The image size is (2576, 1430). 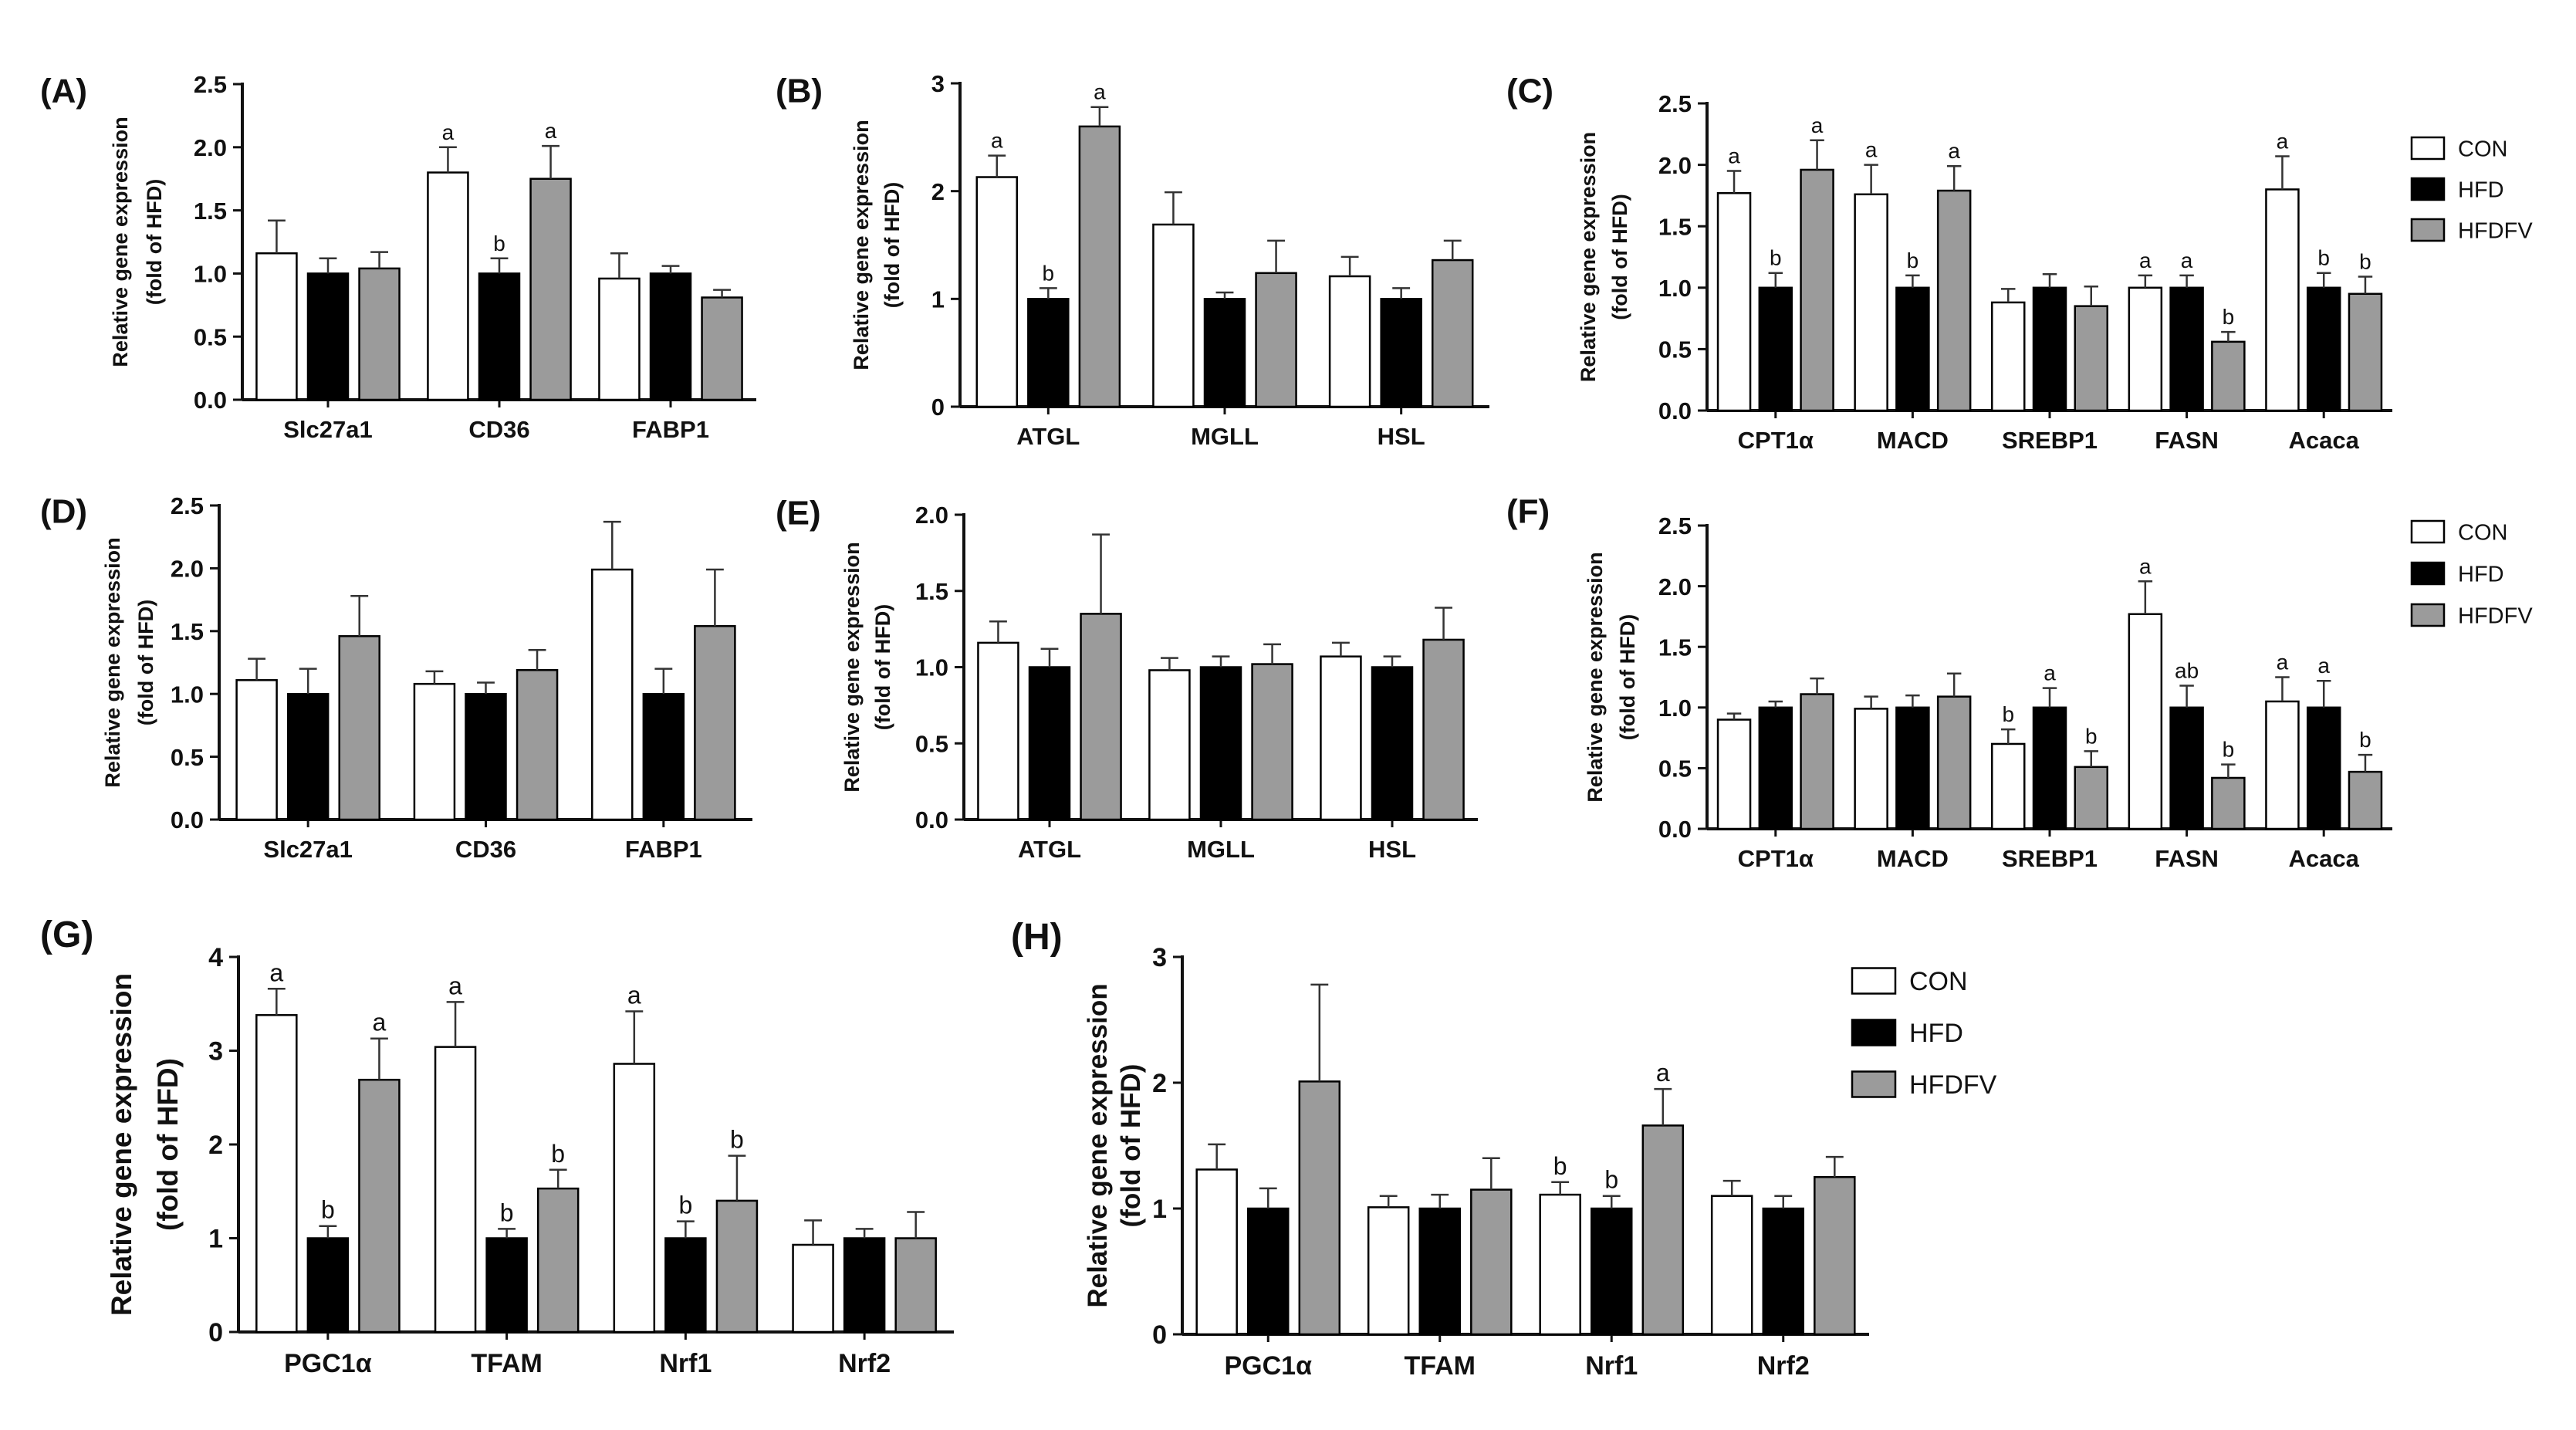 What do you see at coordinates (1611, 1366) in the screenshot?
I see `x-tick-label: Nrf1` at bounding box center [1611, 1366].